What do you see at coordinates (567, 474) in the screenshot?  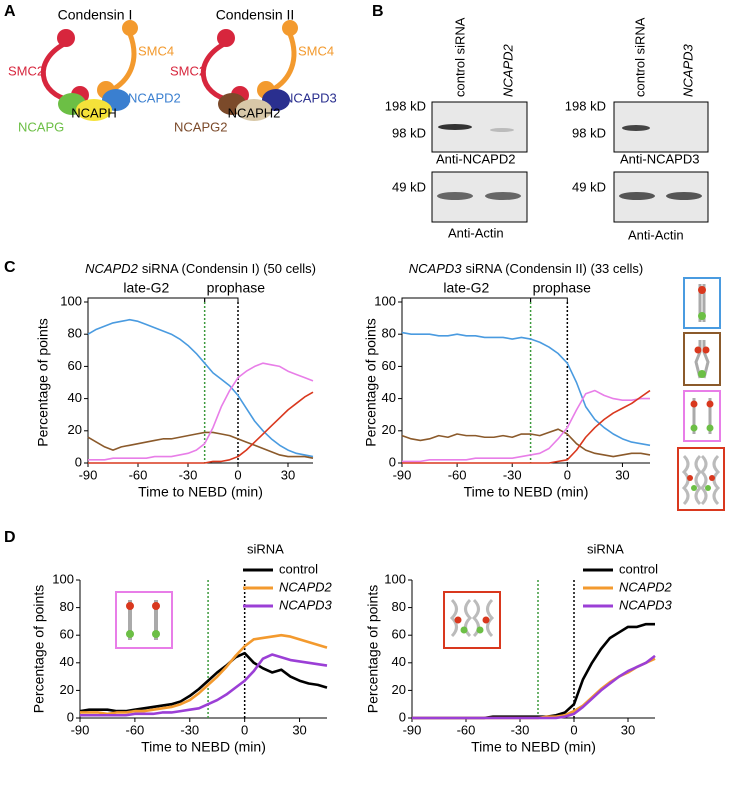 I see `x-tick-label: 0` at bounding box center [567, 474].